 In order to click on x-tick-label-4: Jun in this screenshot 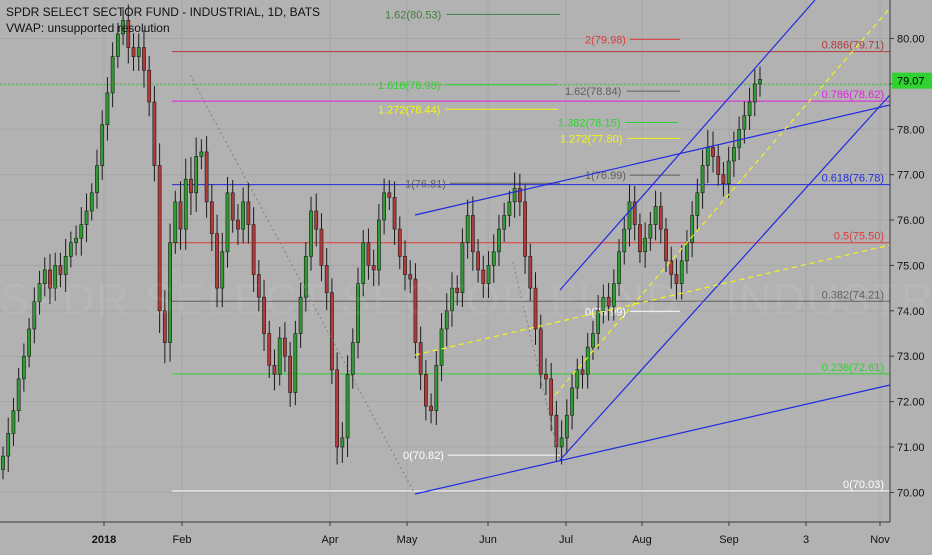, I will do `click(488, 540)`.